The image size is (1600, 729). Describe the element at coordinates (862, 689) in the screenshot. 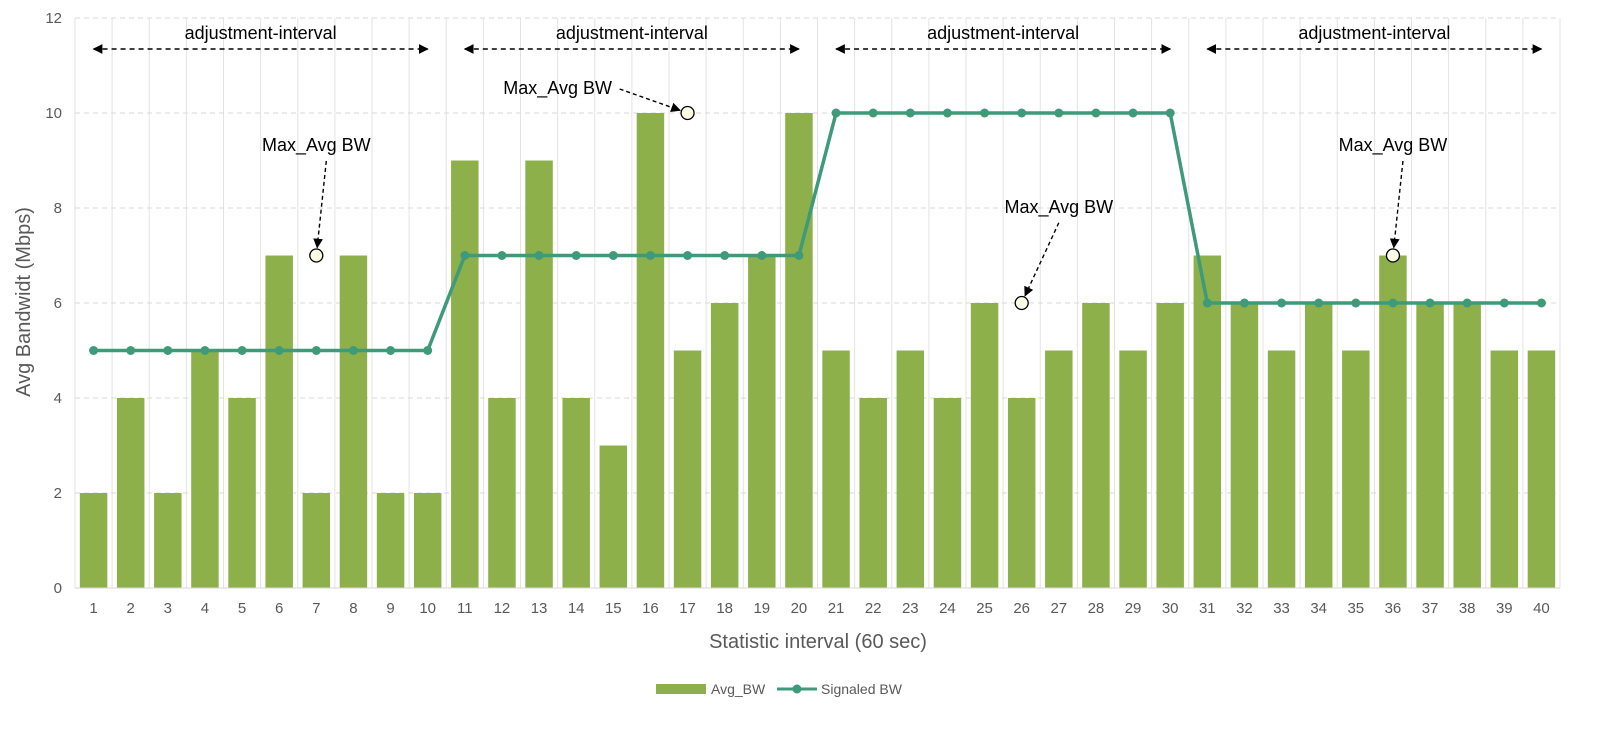

I see `legend-label-signaled-bw: Signaled BW` at that location.